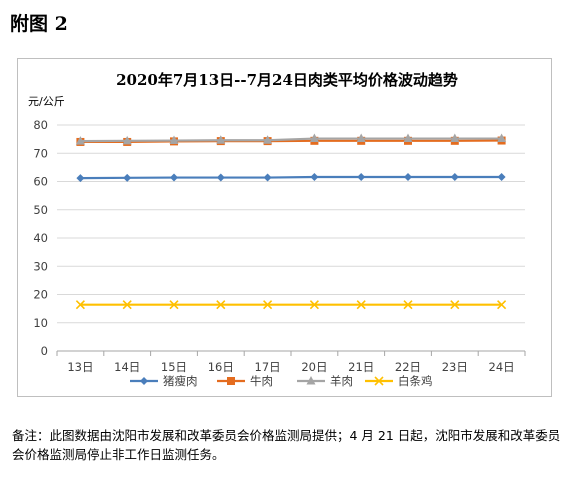 This screenshot has width=574, height=482. I want to click on y-tick-label: 50, so click(40, 210).